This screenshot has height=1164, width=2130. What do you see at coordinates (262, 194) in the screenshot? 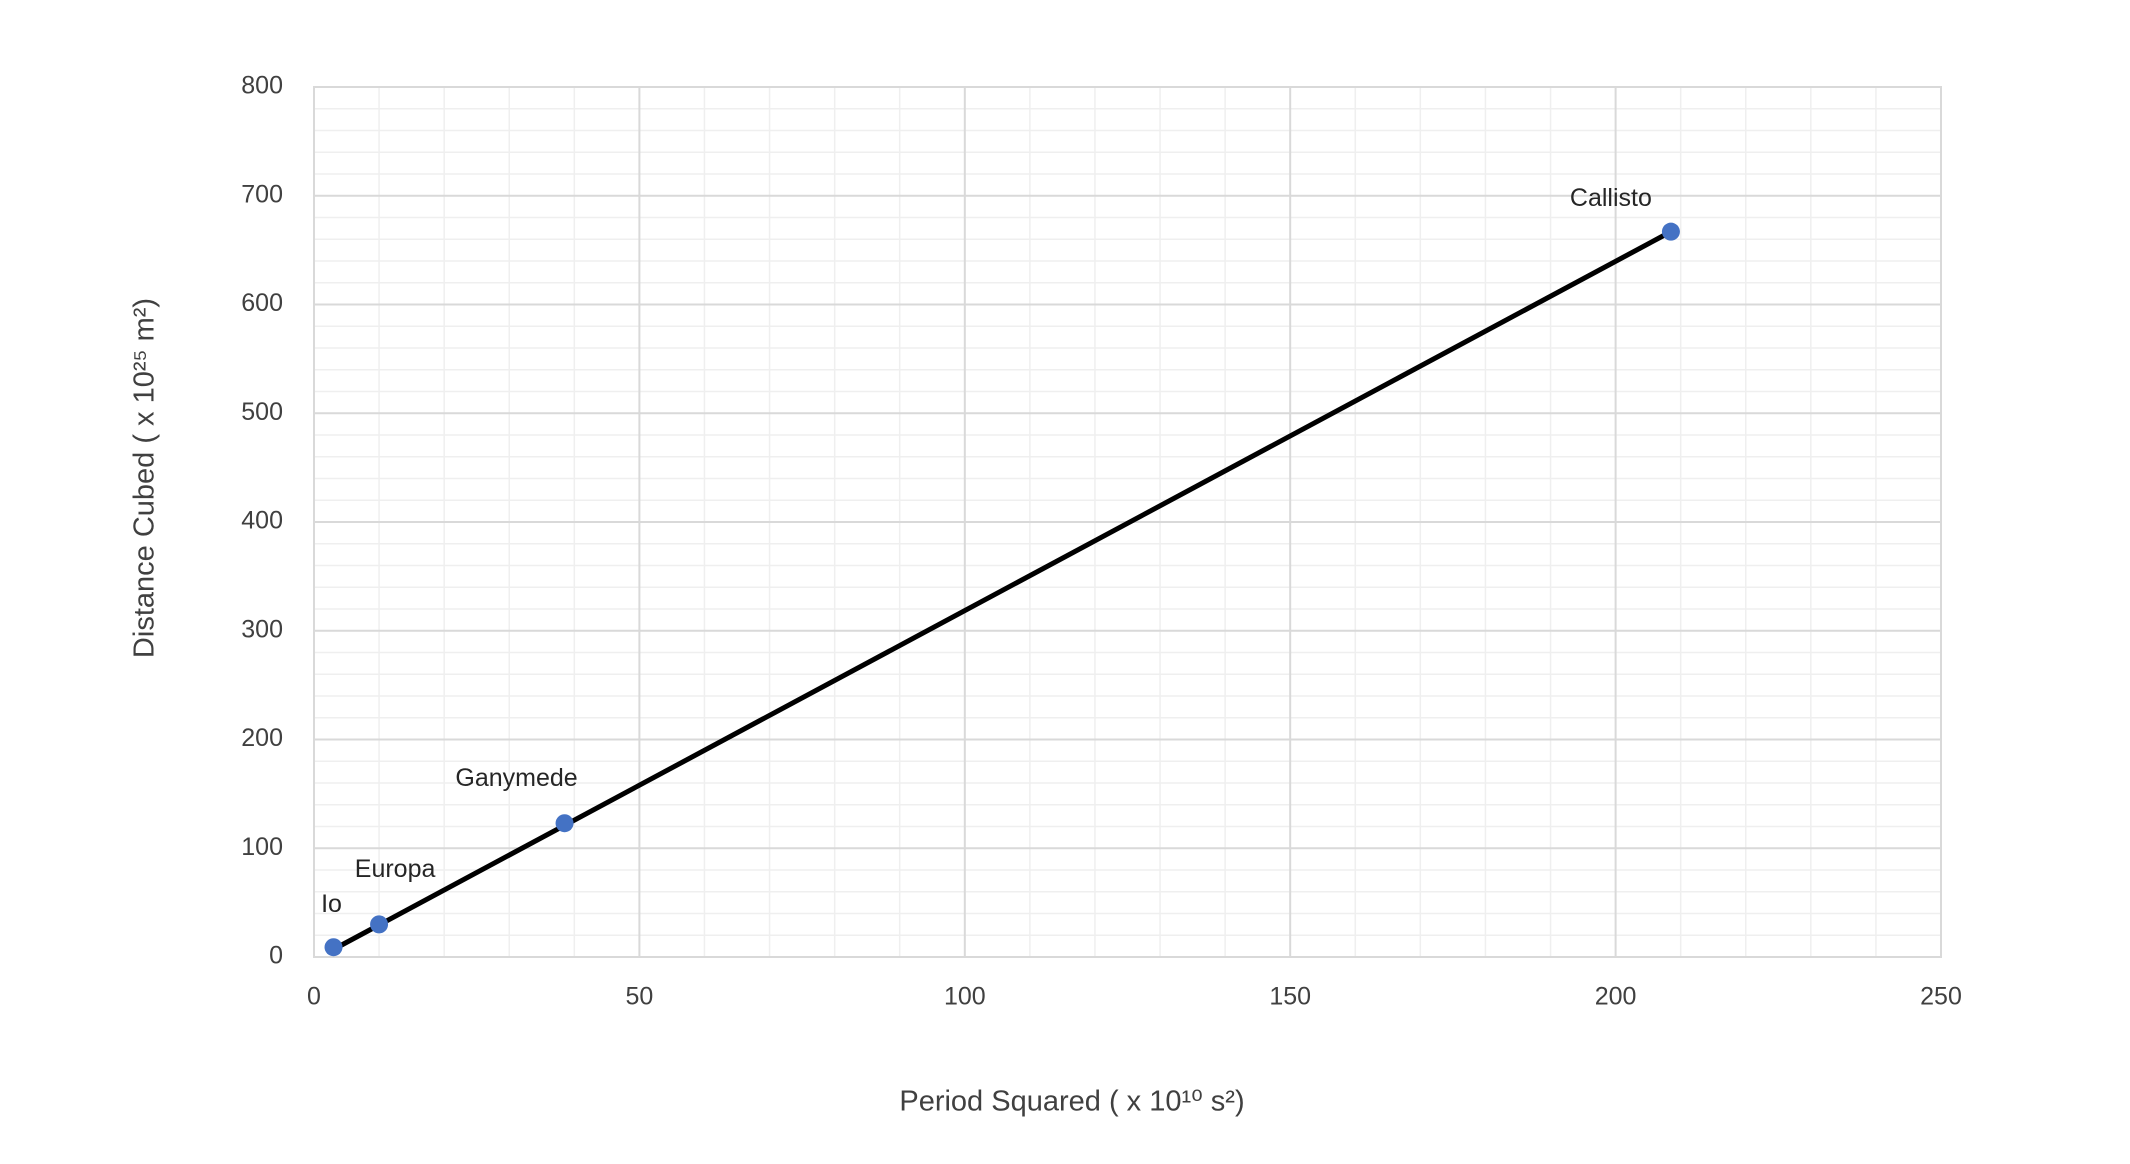
I see `y-tick-label: 700` at bounding box center [262, 194].